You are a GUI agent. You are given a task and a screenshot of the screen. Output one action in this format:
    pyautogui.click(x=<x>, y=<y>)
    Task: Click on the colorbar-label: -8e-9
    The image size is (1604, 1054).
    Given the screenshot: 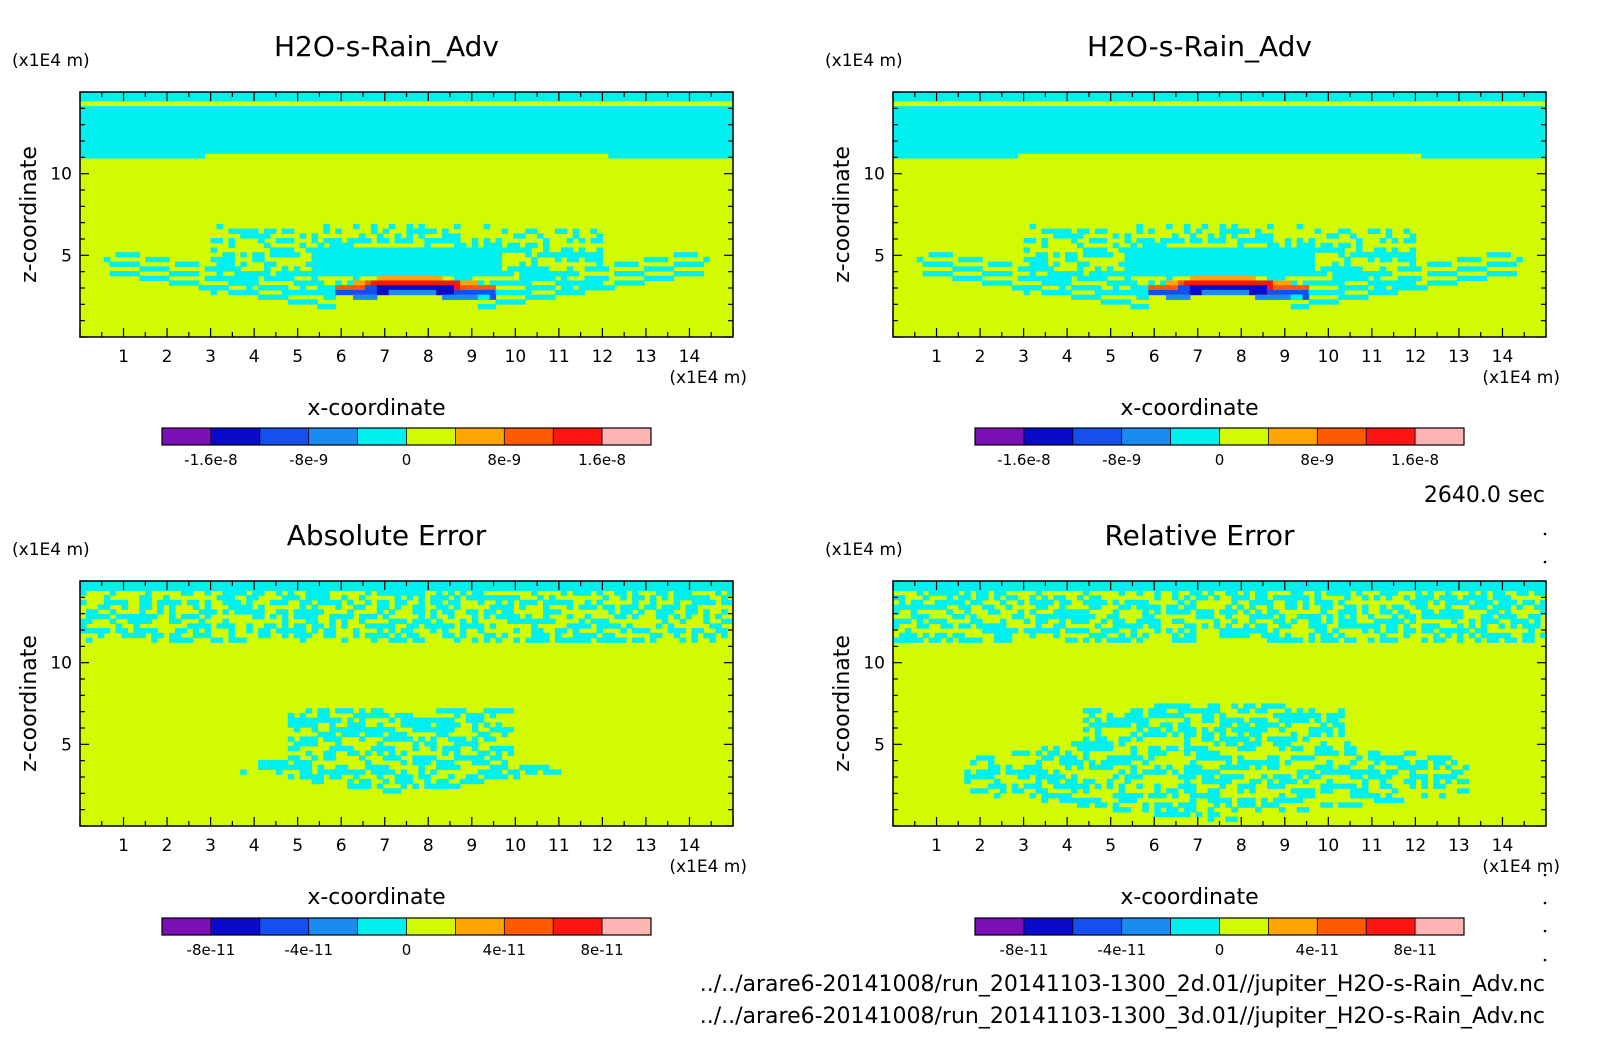 What is the action you would take?
    pyautogui.click(x=1121, y=460)
    